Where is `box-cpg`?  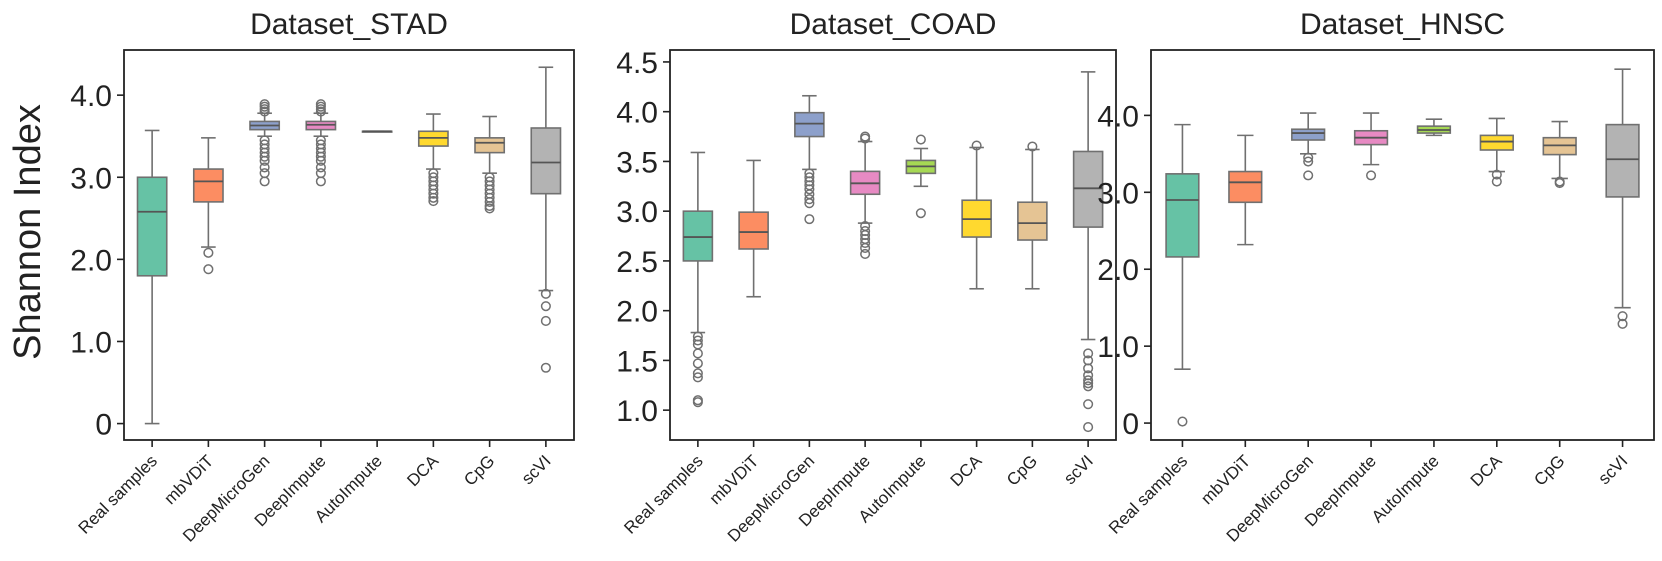
box-cpg is located at coordinates (1032, 215).